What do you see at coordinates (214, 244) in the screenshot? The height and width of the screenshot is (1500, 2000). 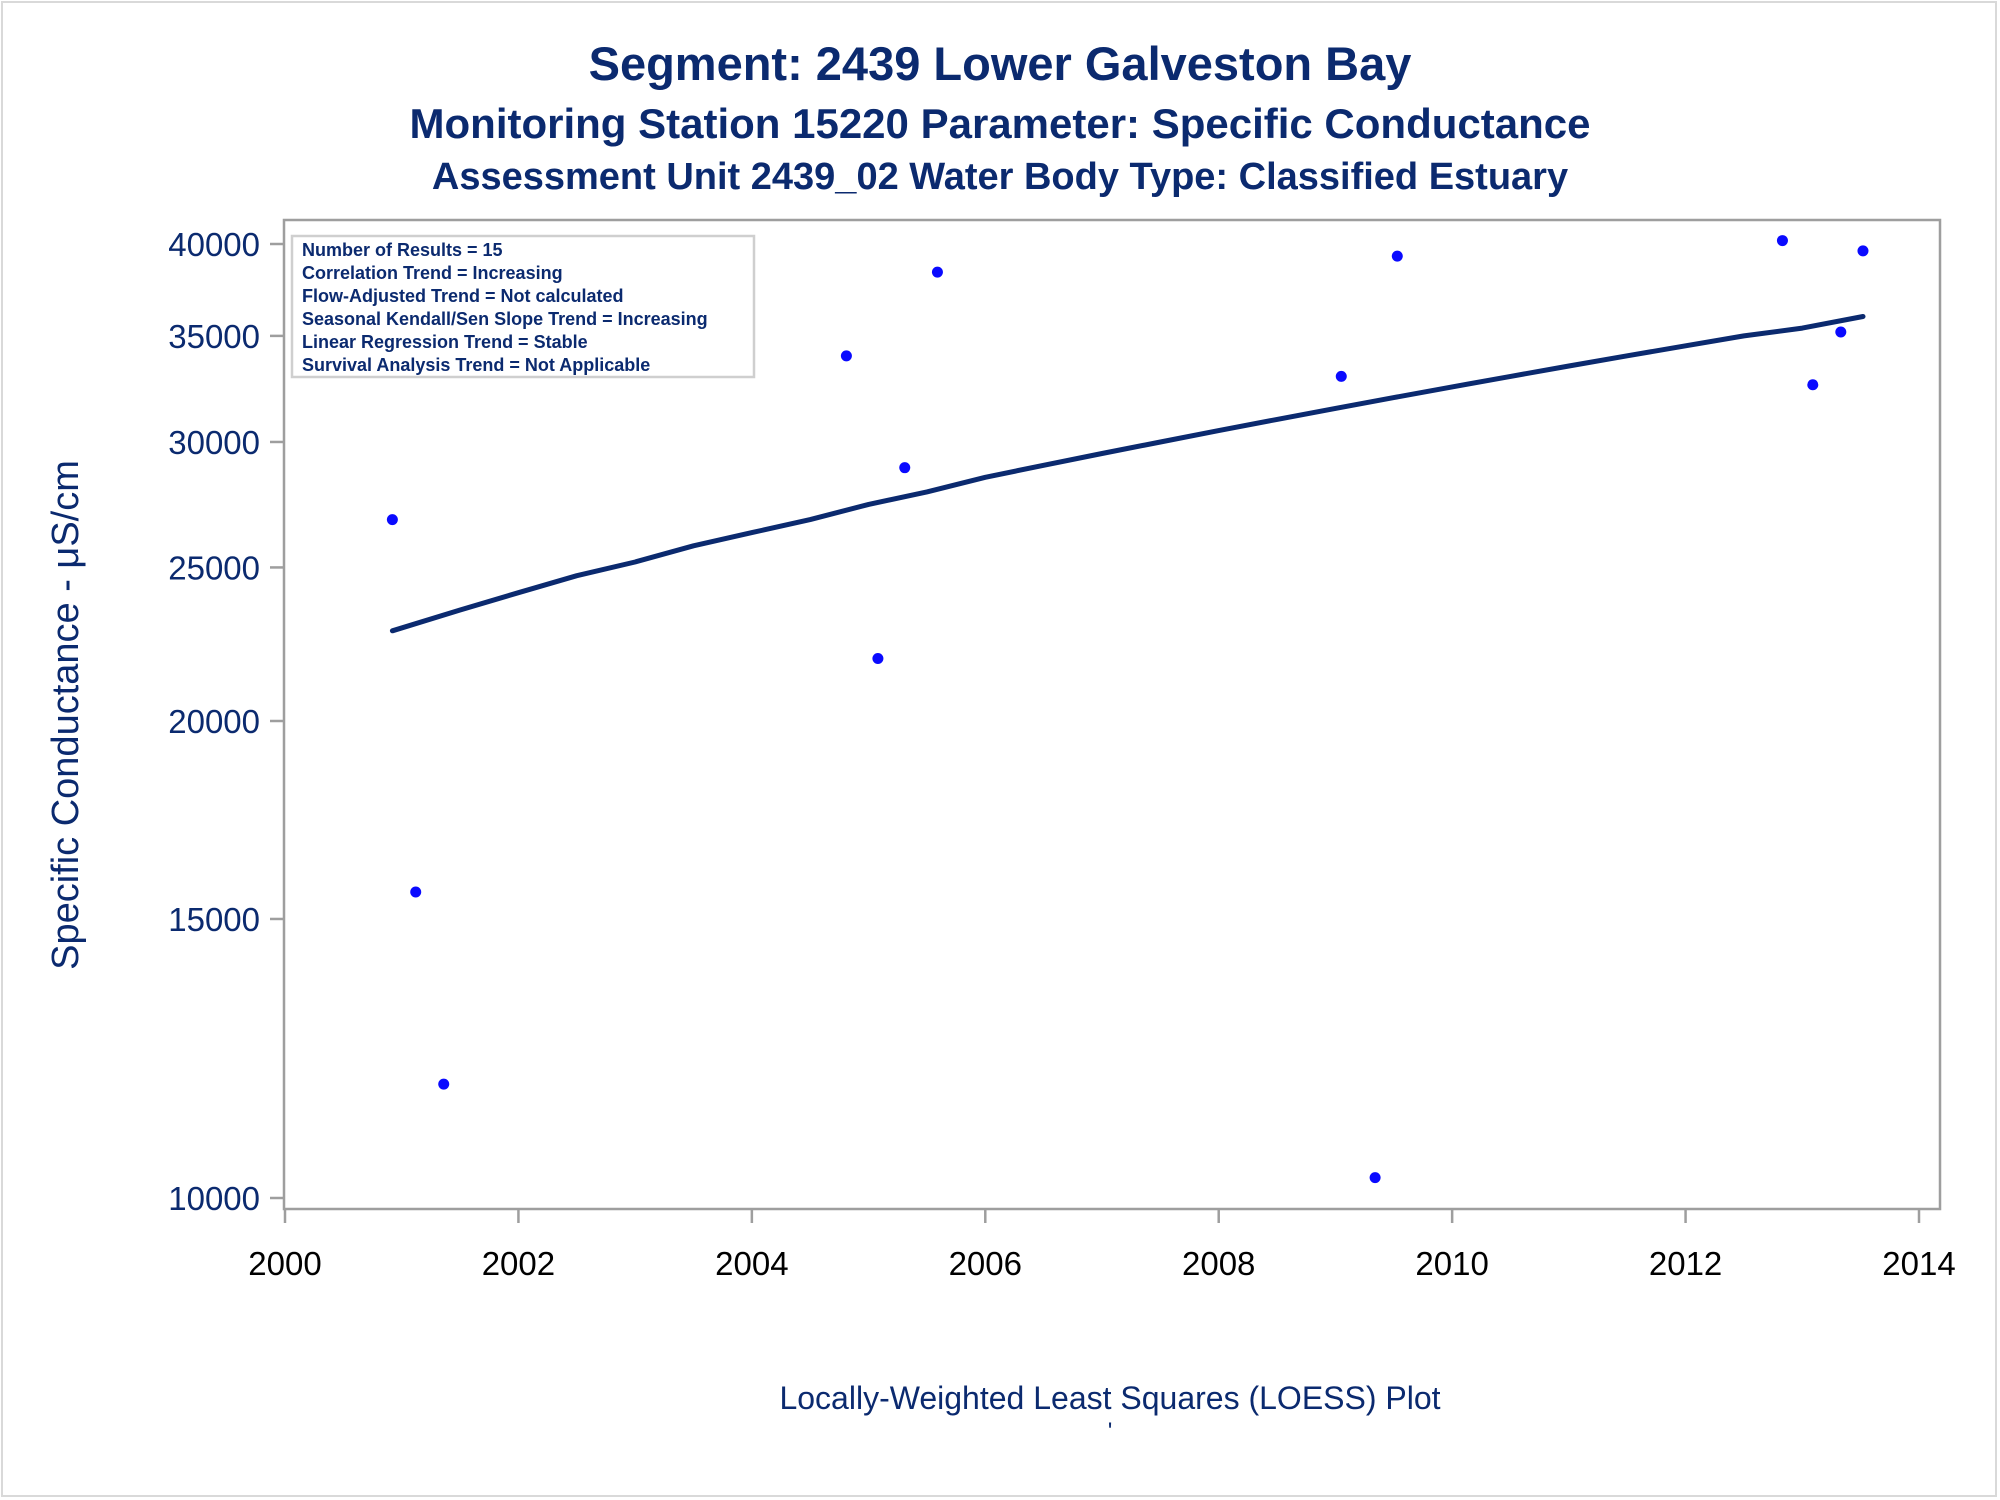 I see `y-tick-label: 40000` at bounding box center [214, 244].